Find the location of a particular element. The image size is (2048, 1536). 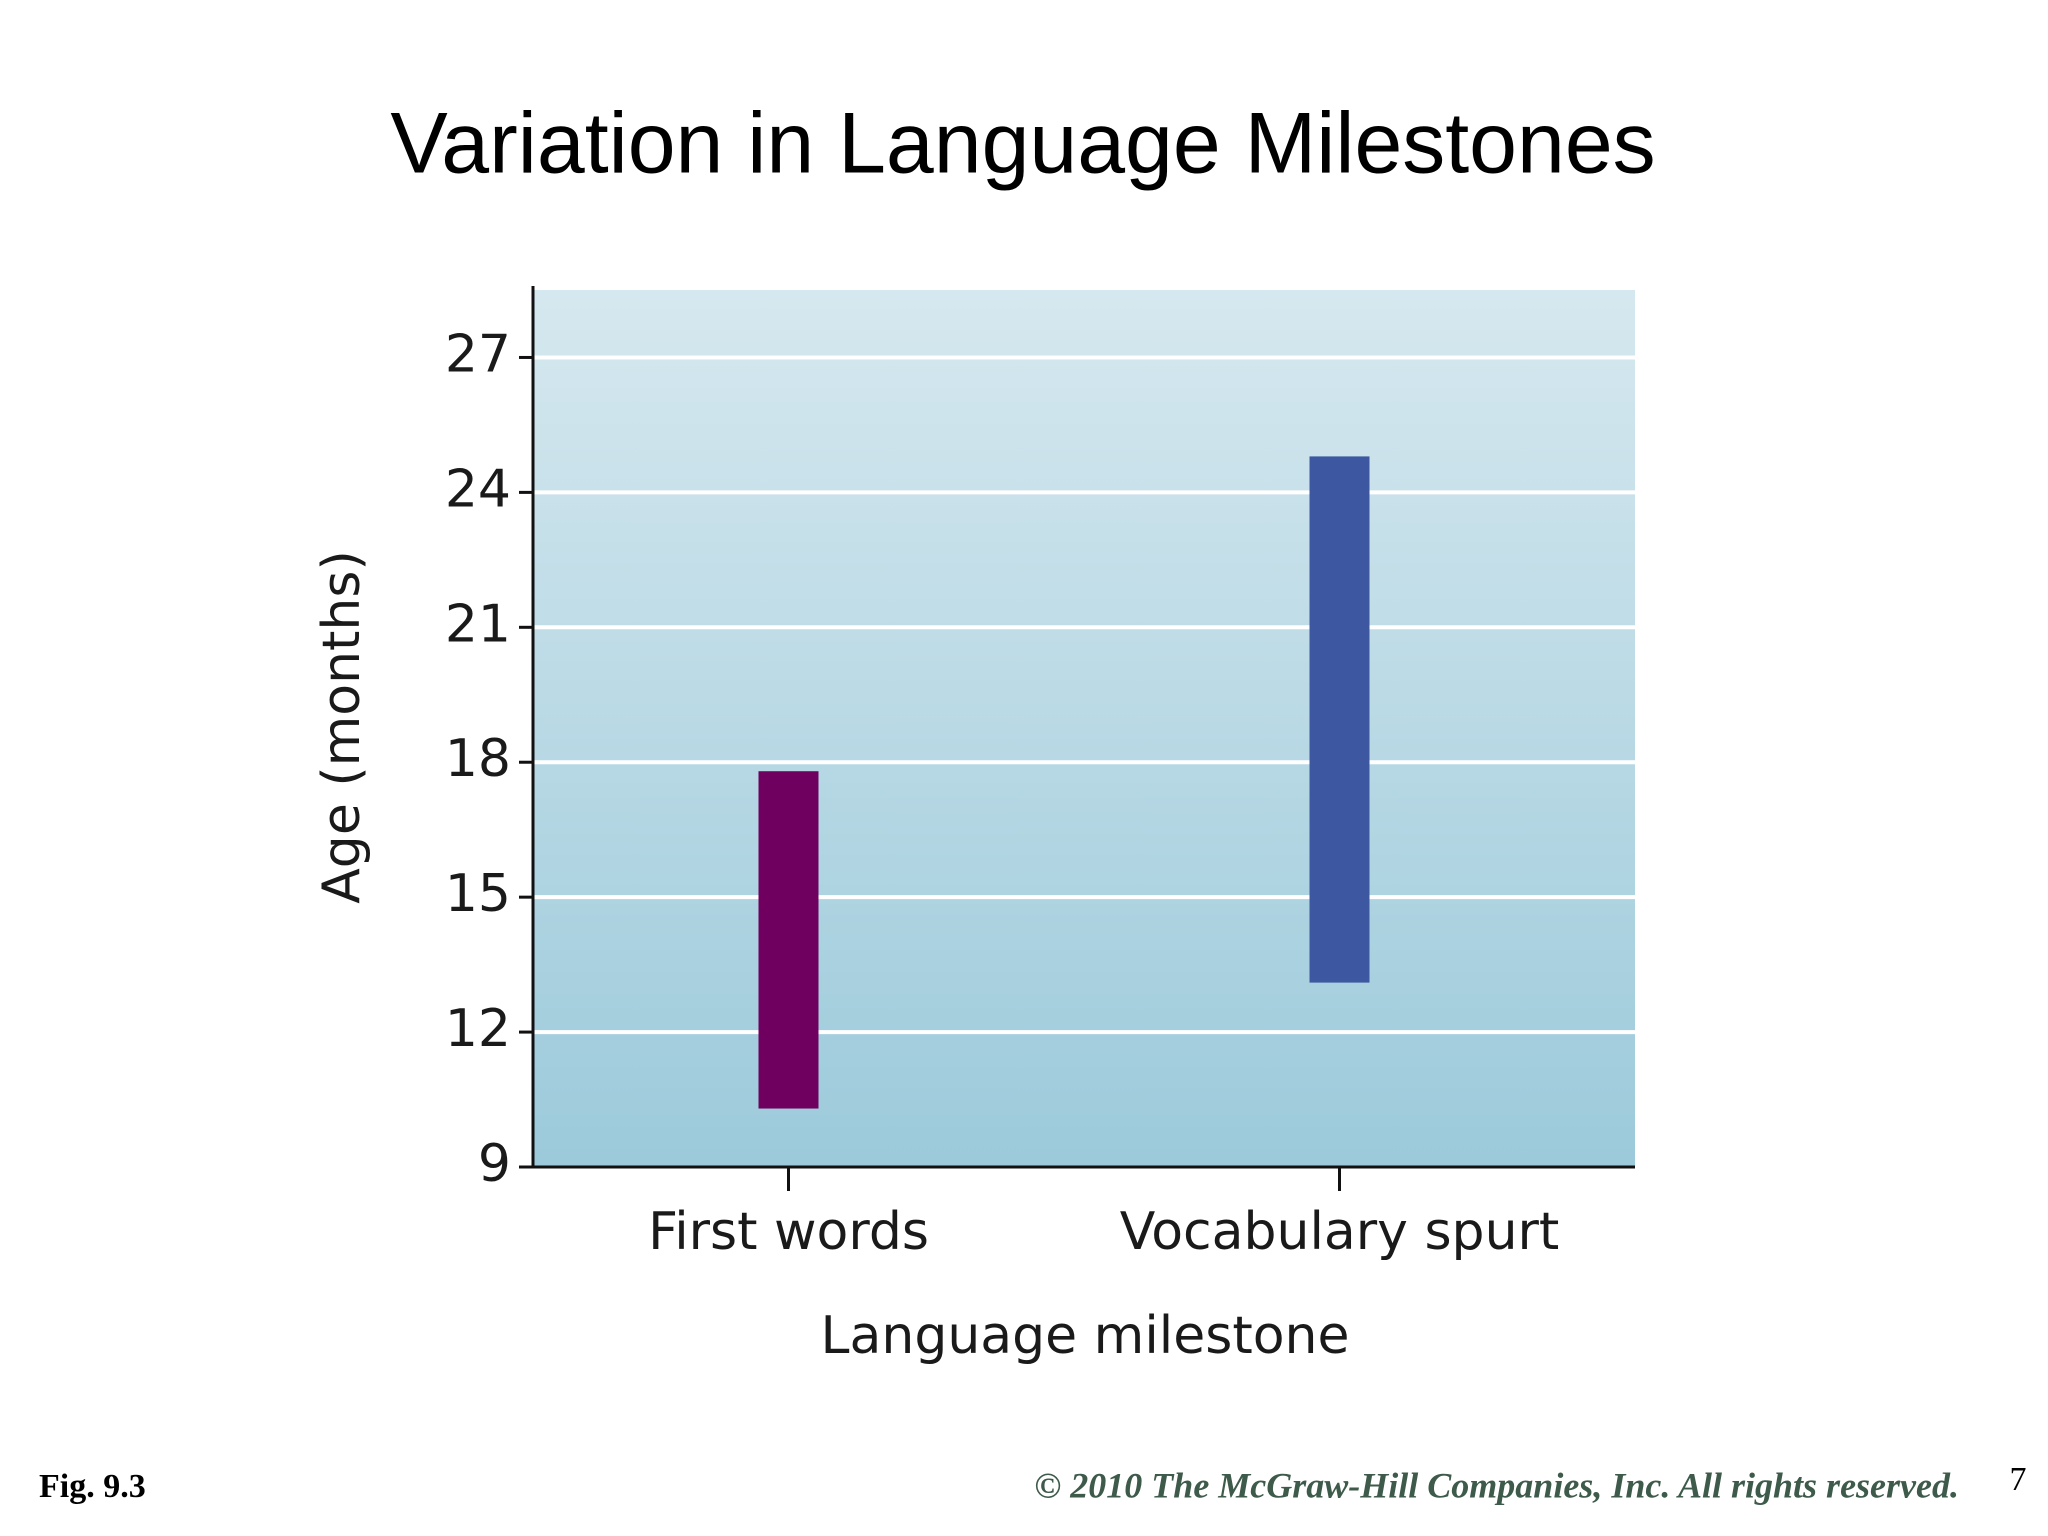

y-tick-label: 24 is located at coordinates (478, 489).